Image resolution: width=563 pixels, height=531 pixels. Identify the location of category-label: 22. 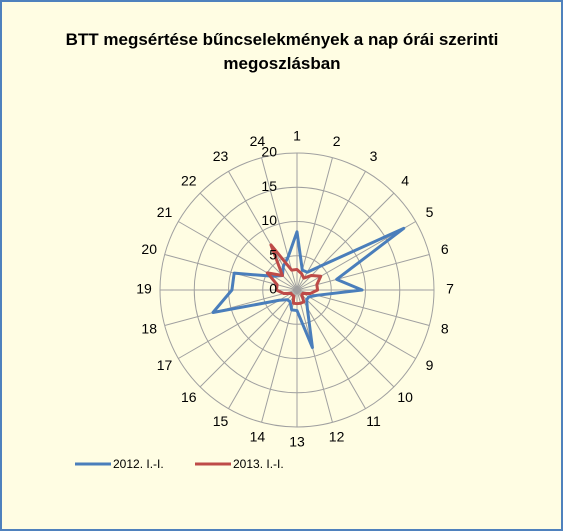
(189, 181).